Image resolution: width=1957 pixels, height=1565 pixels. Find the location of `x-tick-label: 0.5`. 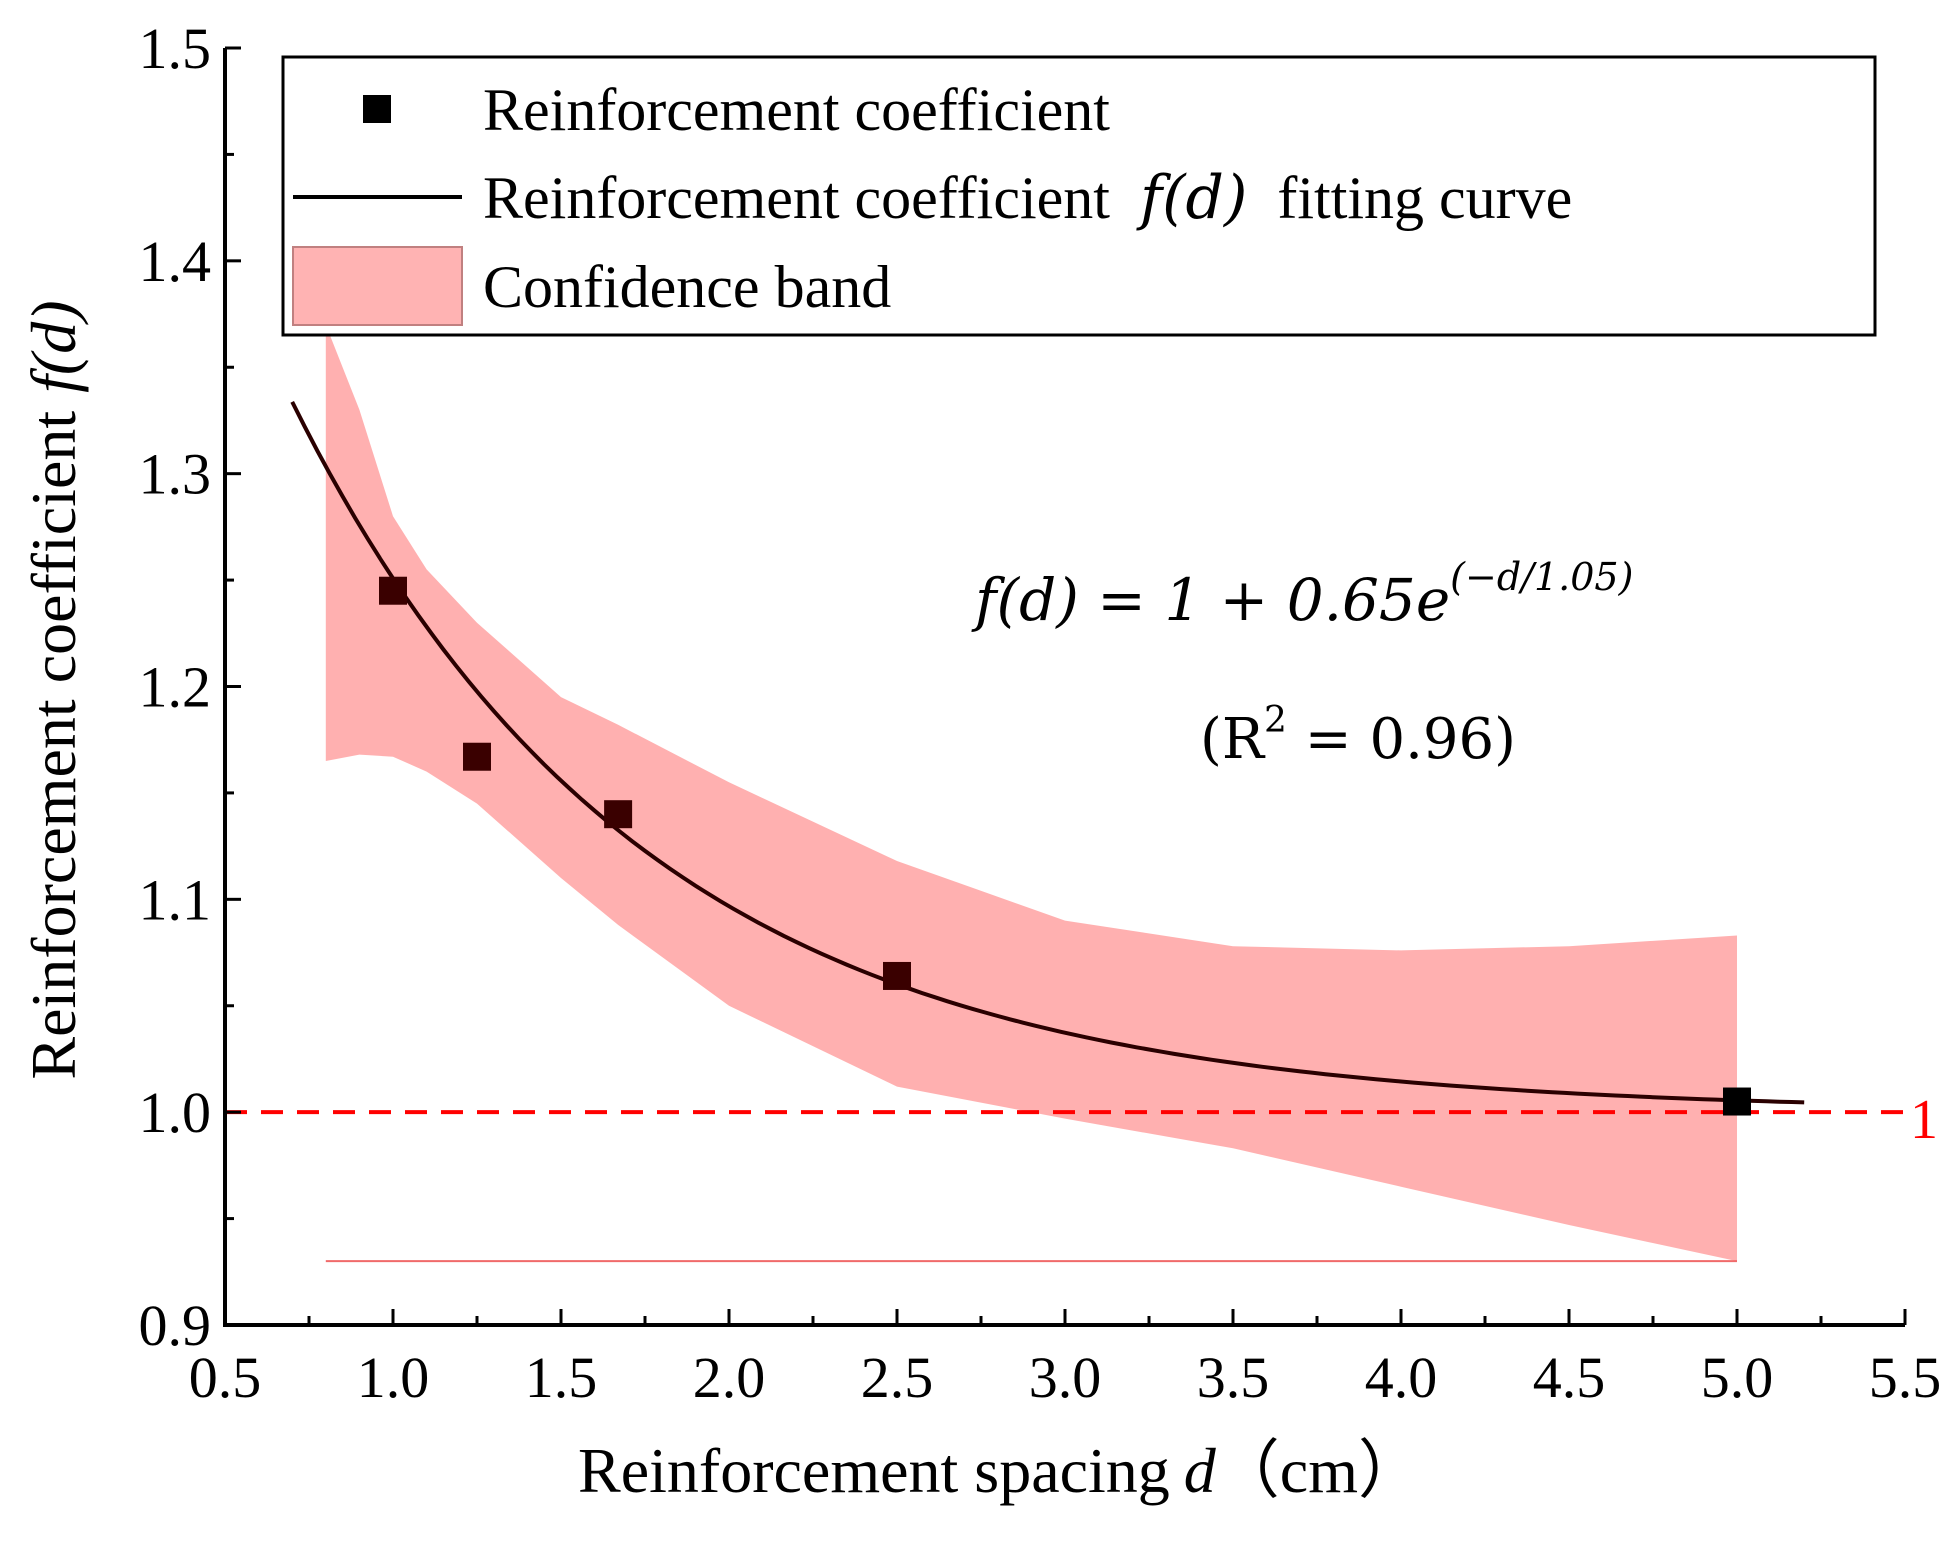

x-tick-label: 0.5 is located at coordinates (225, 1377).